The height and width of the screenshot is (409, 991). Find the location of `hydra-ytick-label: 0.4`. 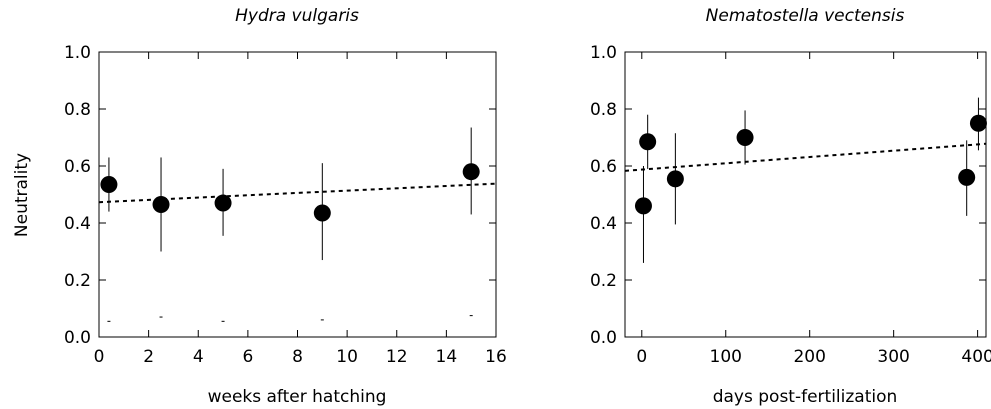

hydra-ytick-label: 0.4 is located at coordinates (77, 224).